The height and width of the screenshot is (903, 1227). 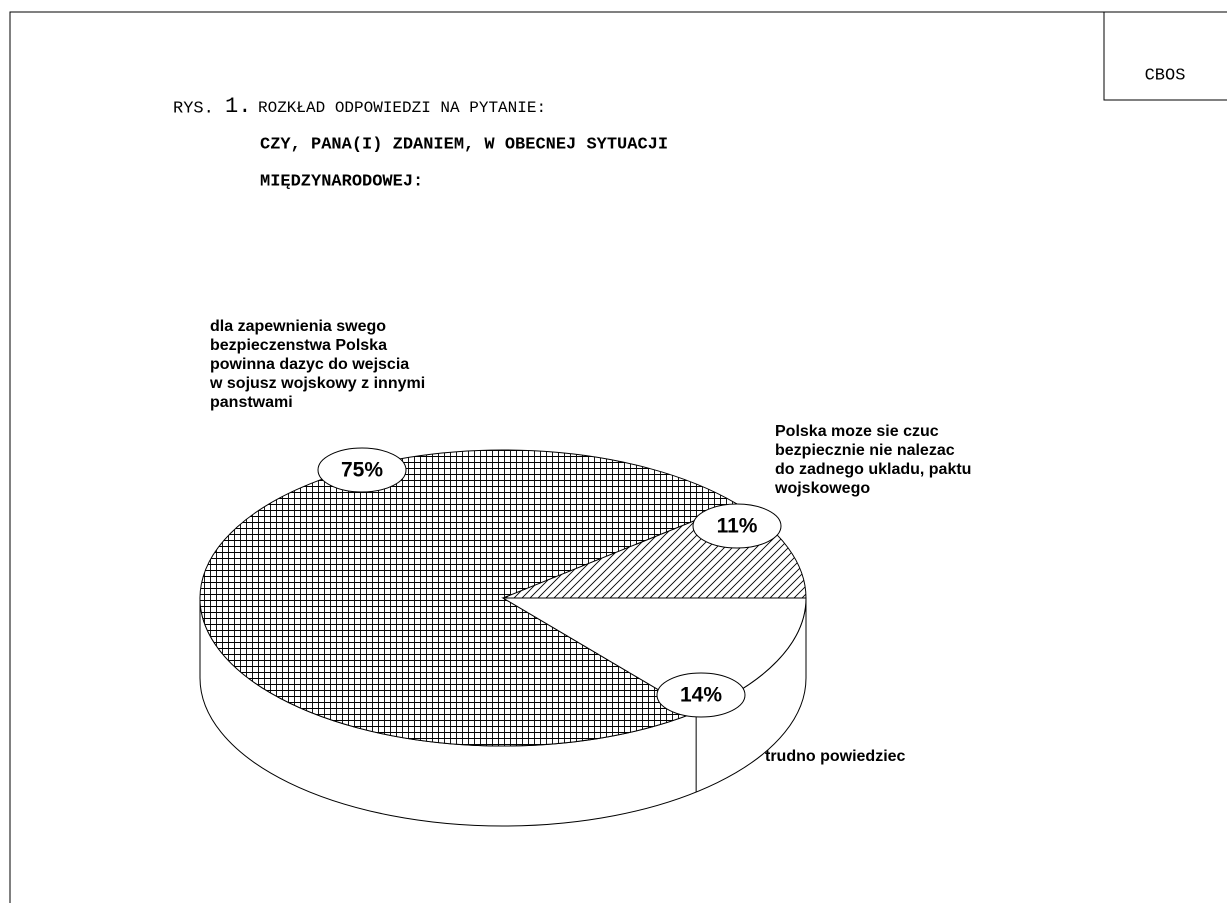 I want to click on chart-title: ROZKŁAD ODPOWIEDZI NA PYTANIE:, so click(x=402, y=108).